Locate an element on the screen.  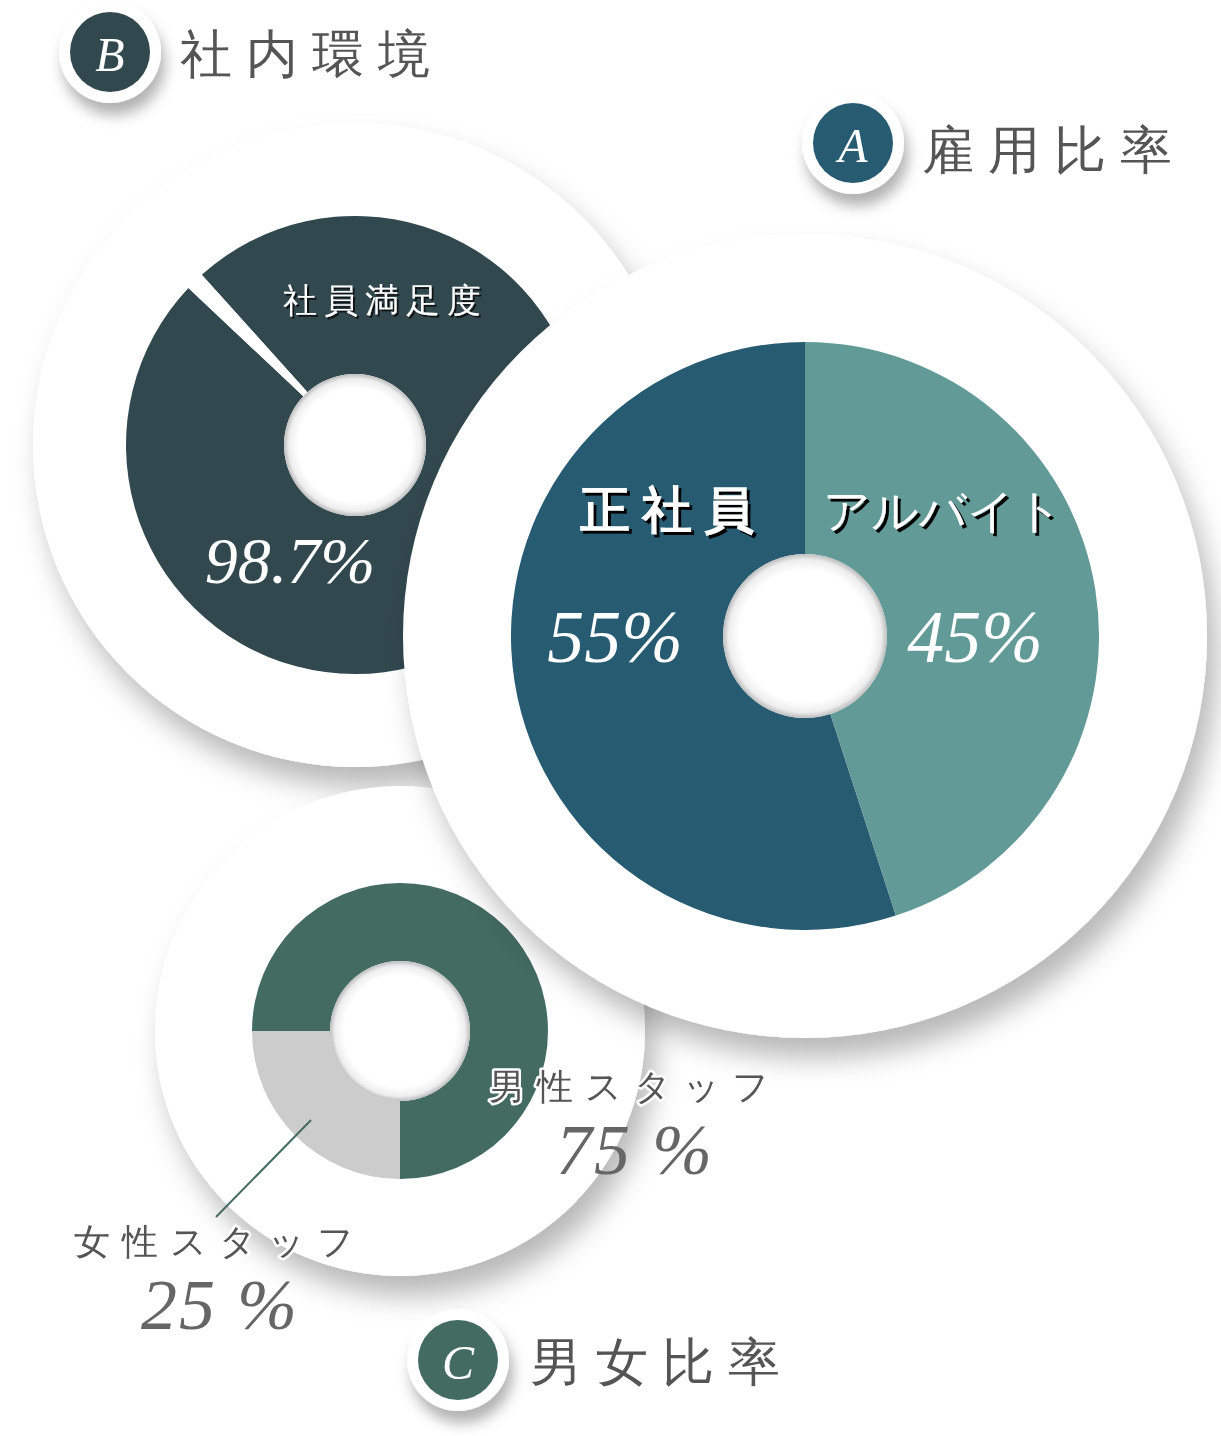
badge-letter: B is located at coordinates (110, 54).